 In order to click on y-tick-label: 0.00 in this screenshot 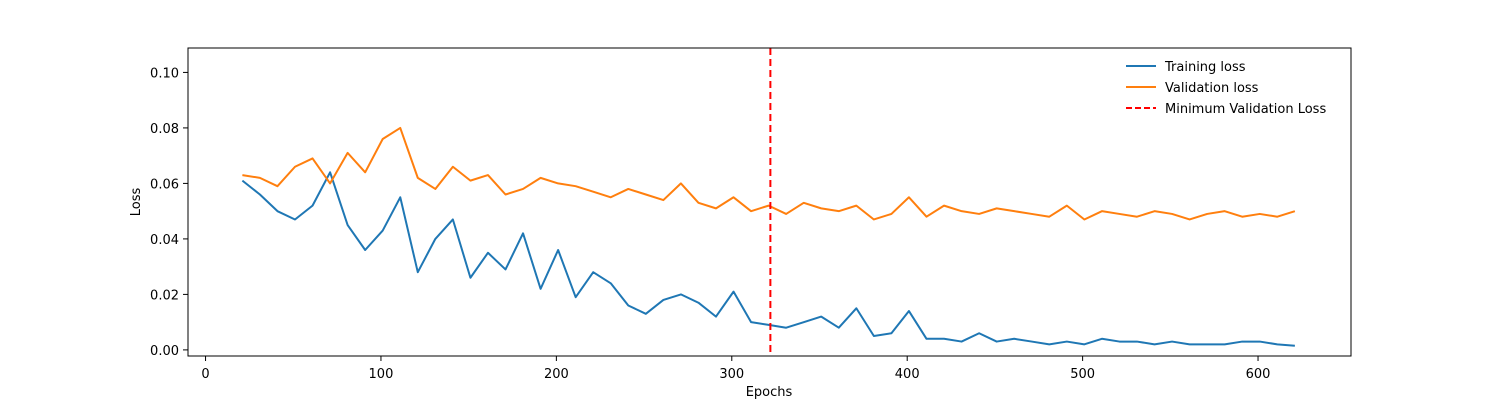, I will do `click(164, 351)`.